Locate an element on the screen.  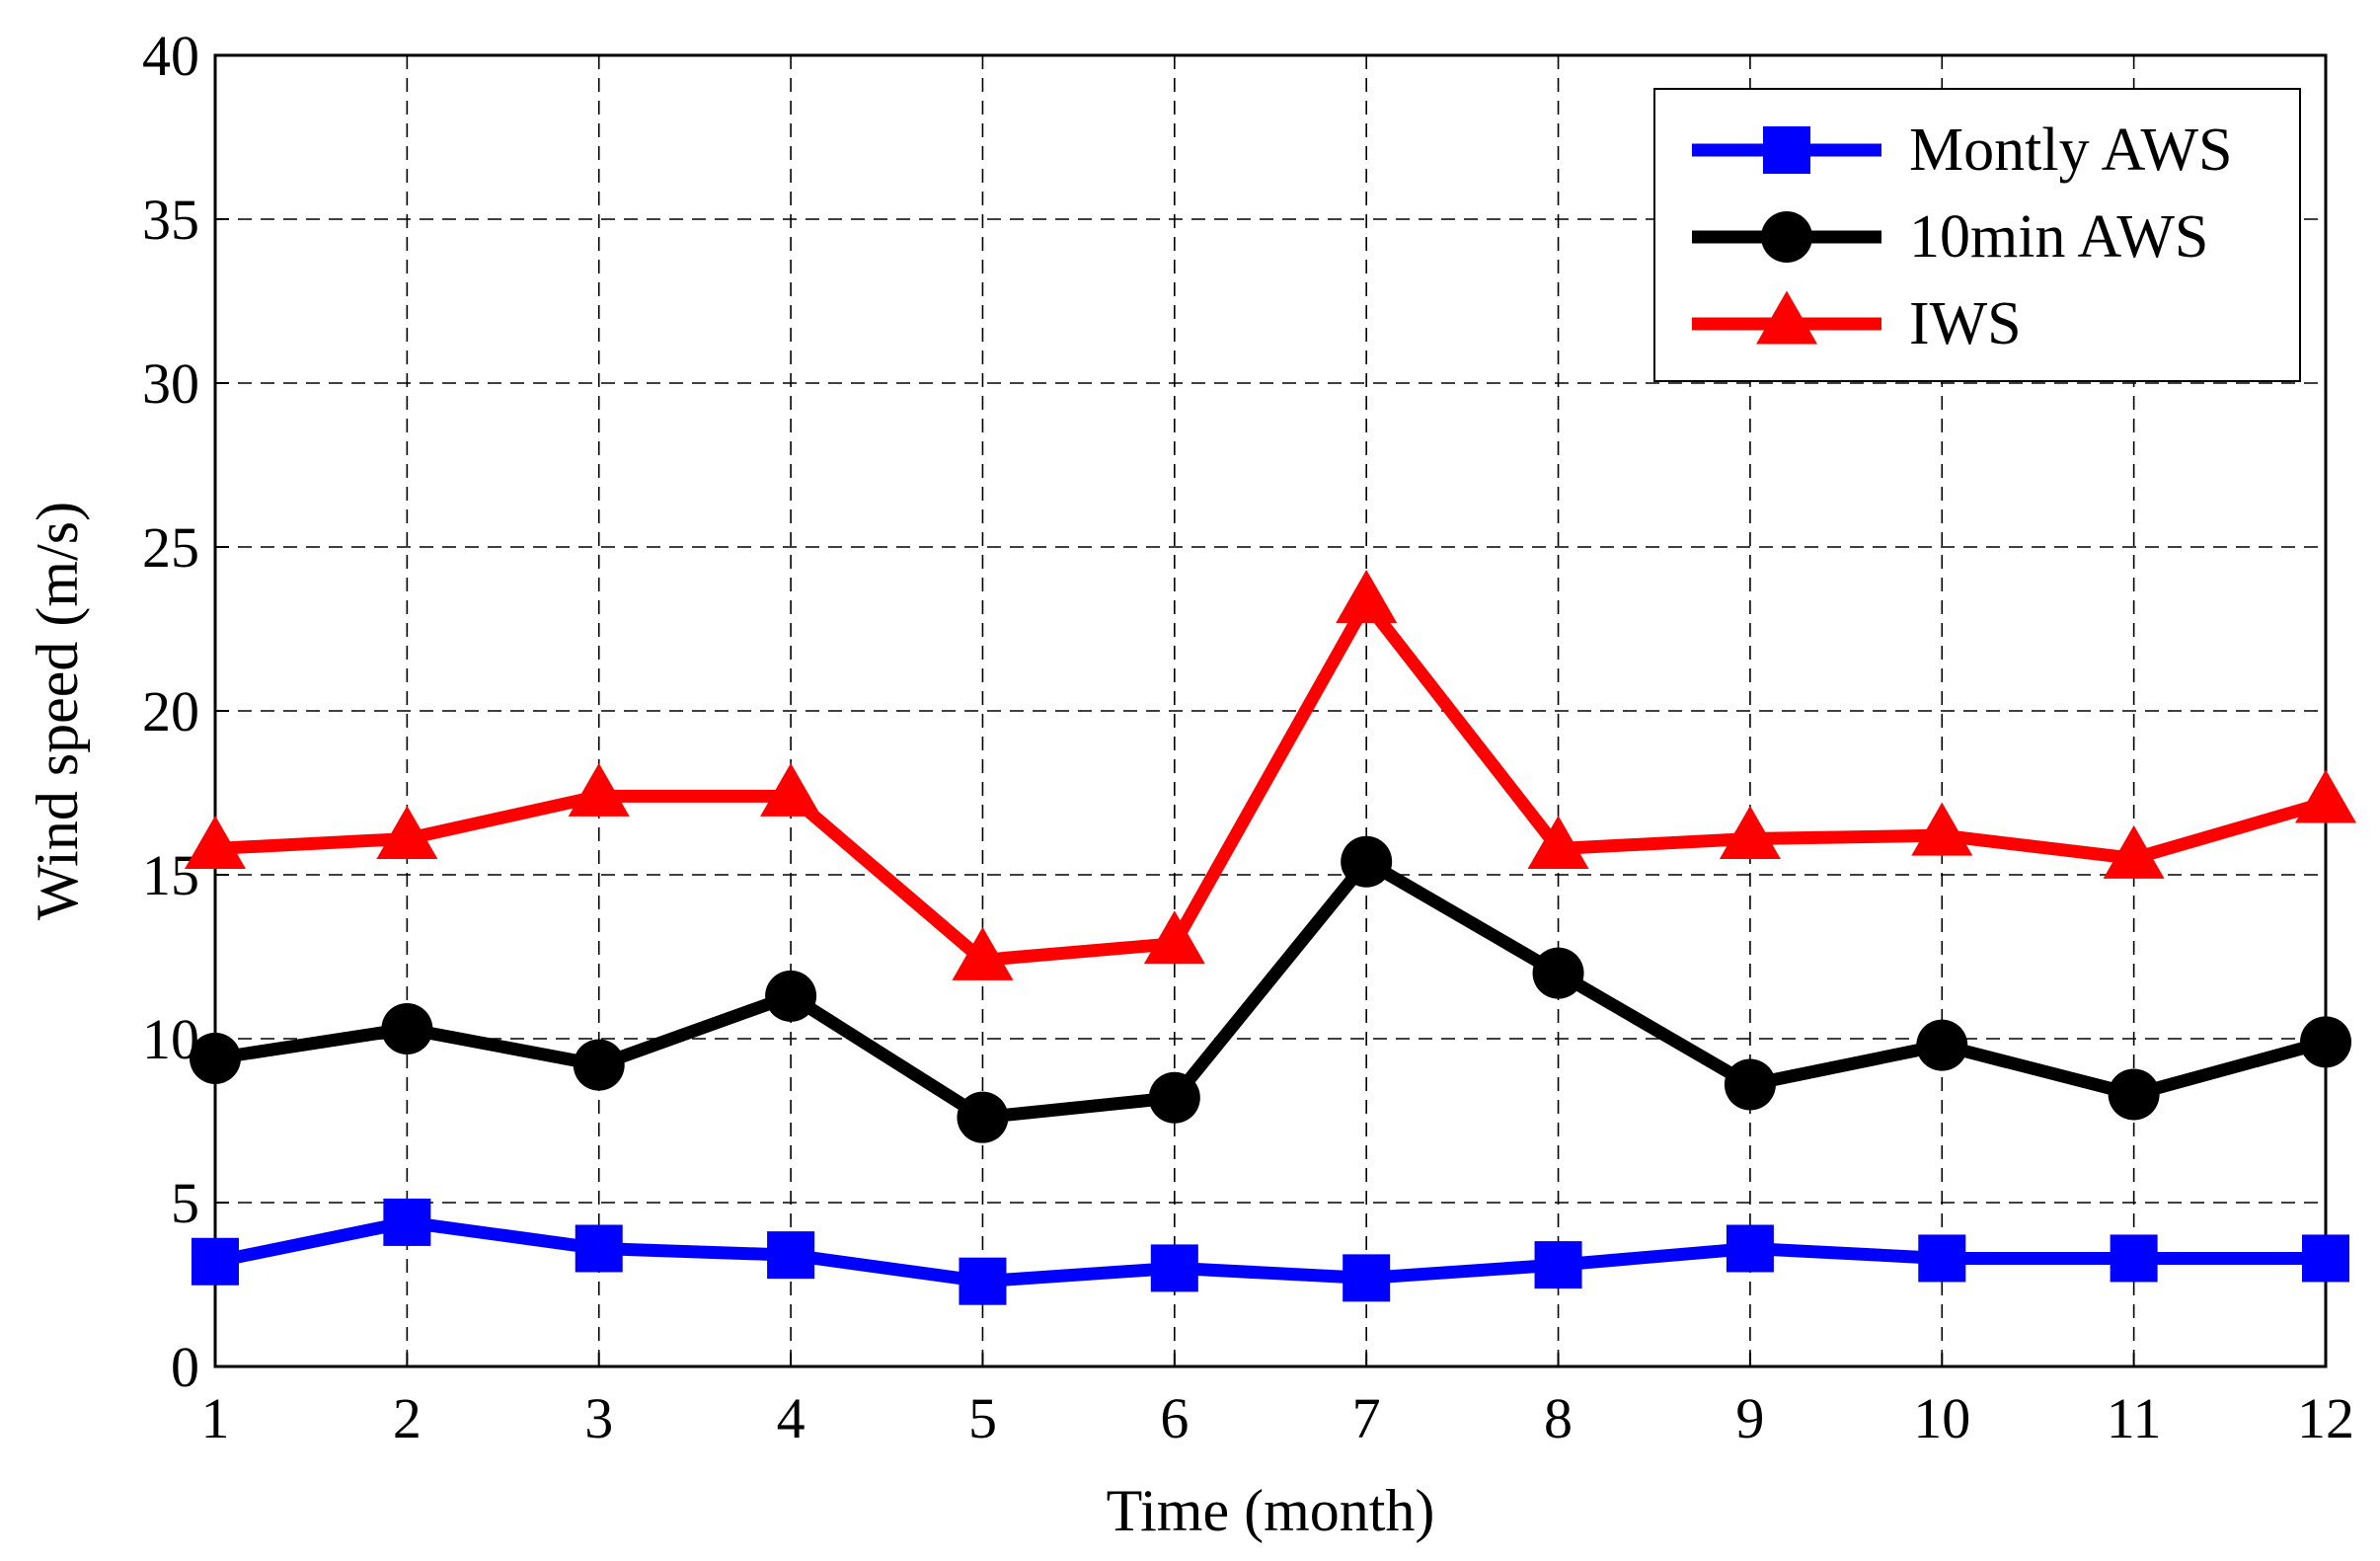
x-tick-label: 7 is located at coordinates (1366, 1418).